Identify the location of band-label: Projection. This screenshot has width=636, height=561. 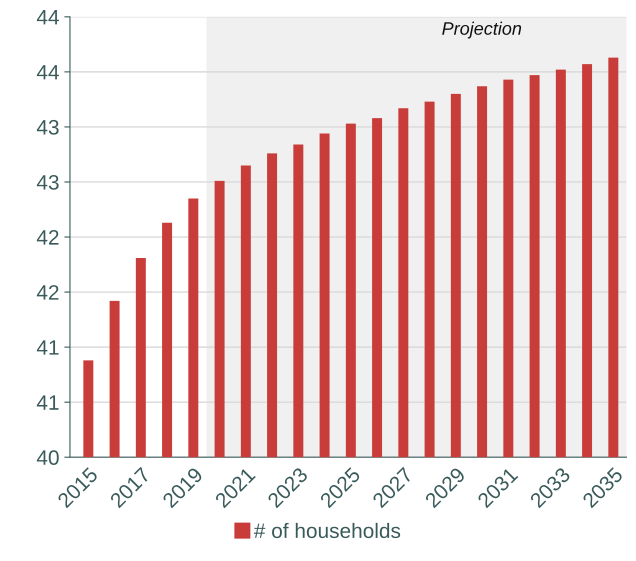
(482, 30).